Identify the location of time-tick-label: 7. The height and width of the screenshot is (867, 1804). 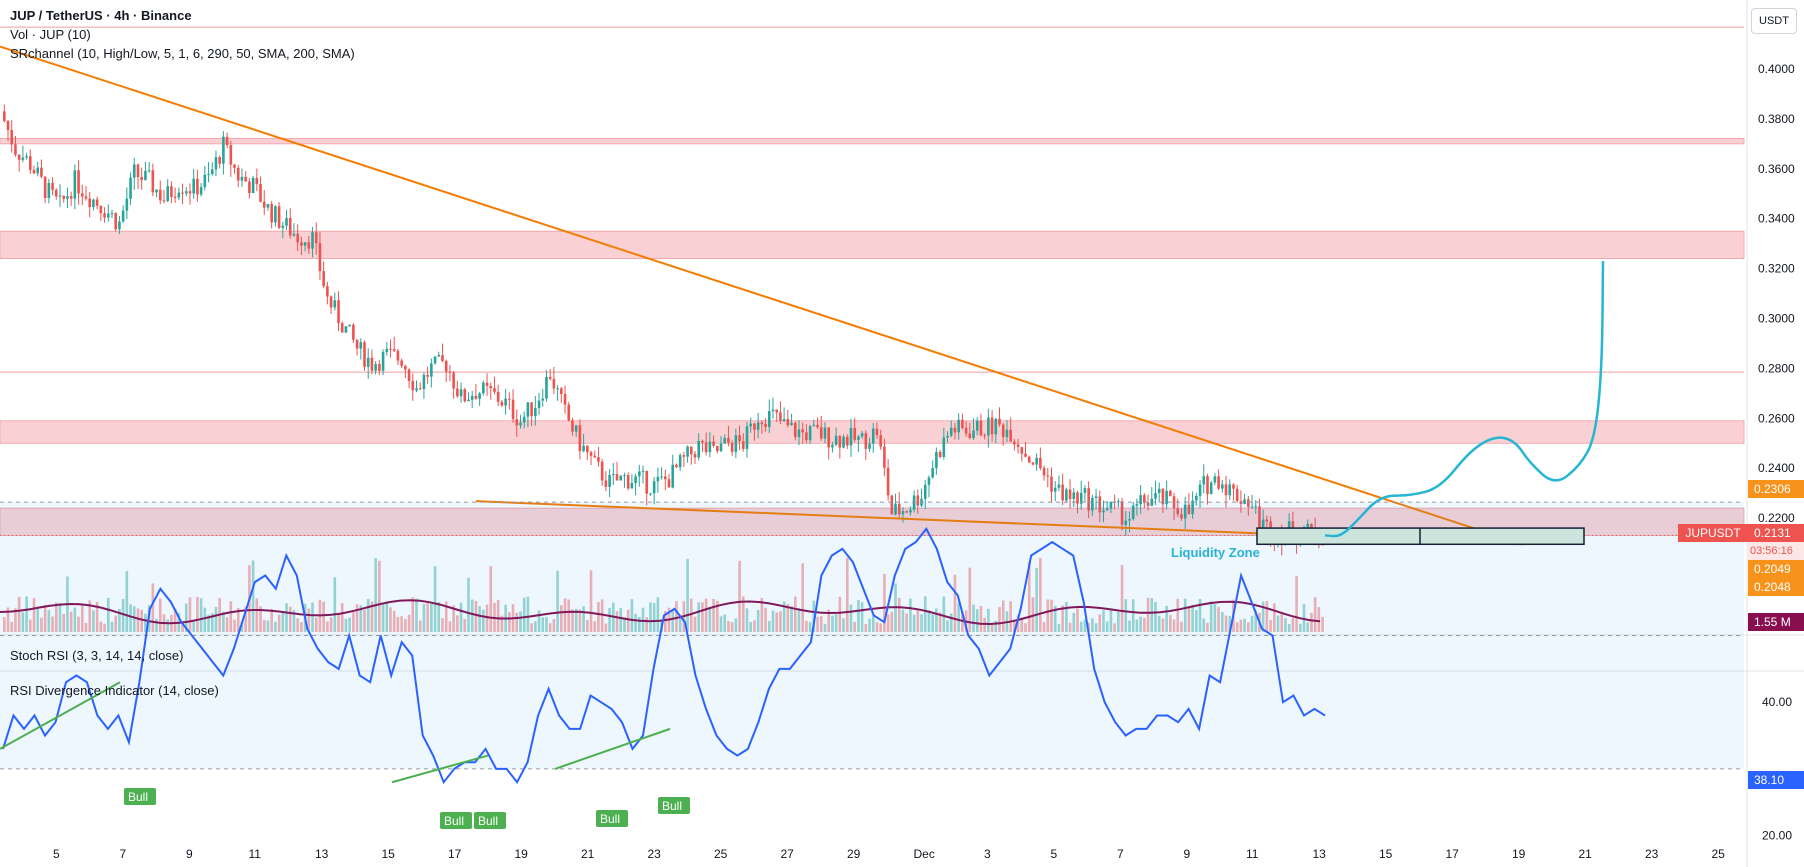
(1120, 854).